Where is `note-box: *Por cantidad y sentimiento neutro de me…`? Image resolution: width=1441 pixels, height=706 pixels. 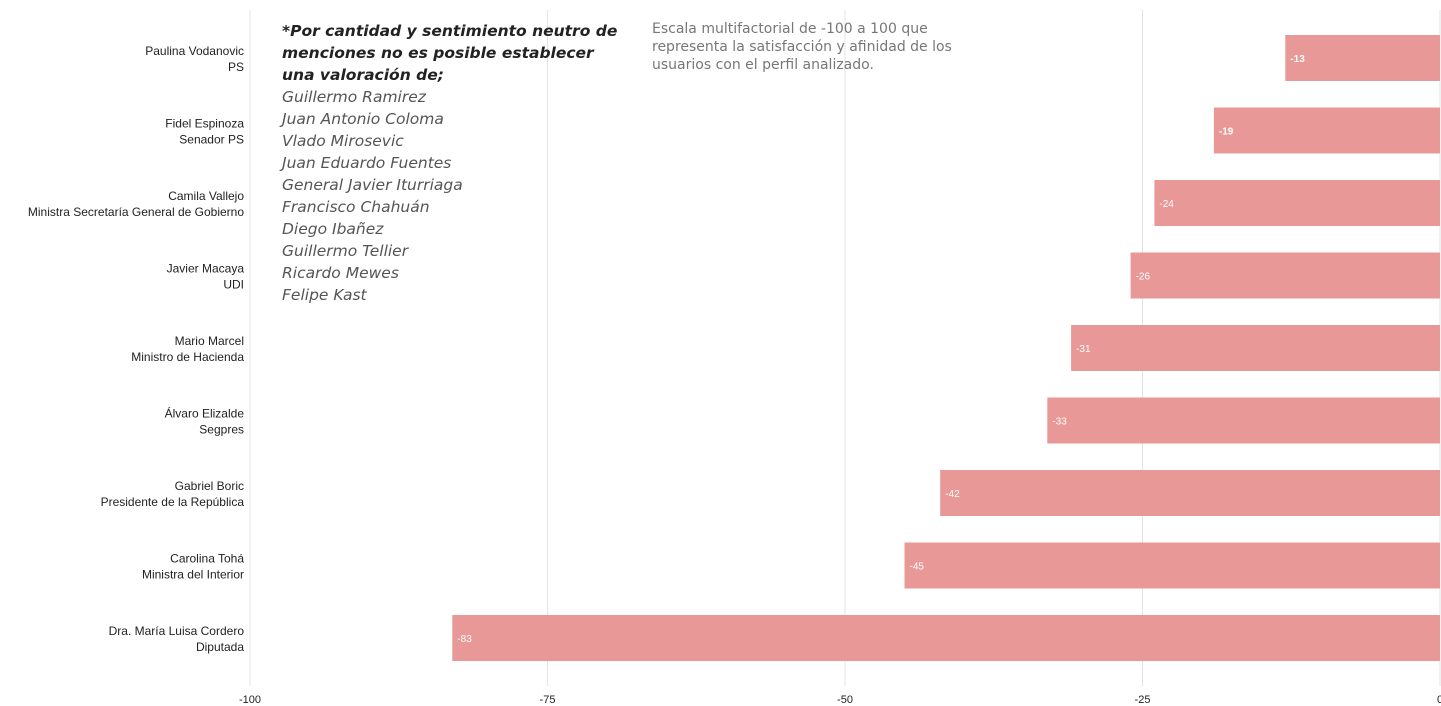
note-box: *Por cantidad y sentimiento neutro de me… is located at coordinates (452, 163).